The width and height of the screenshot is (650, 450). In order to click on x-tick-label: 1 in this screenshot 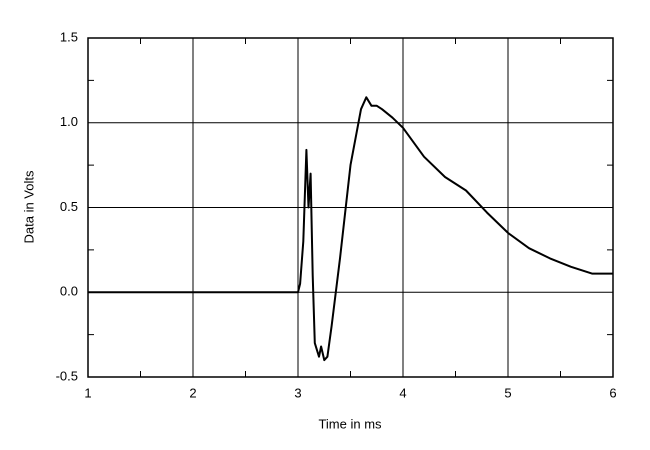, I will do `click(87, 392)`.